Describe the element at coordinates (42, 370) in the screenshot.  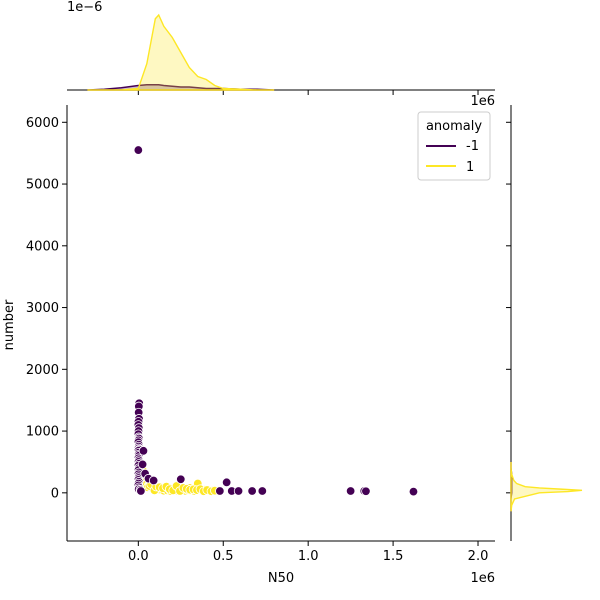
I see `y-tick-label-2: 2000` at that location.